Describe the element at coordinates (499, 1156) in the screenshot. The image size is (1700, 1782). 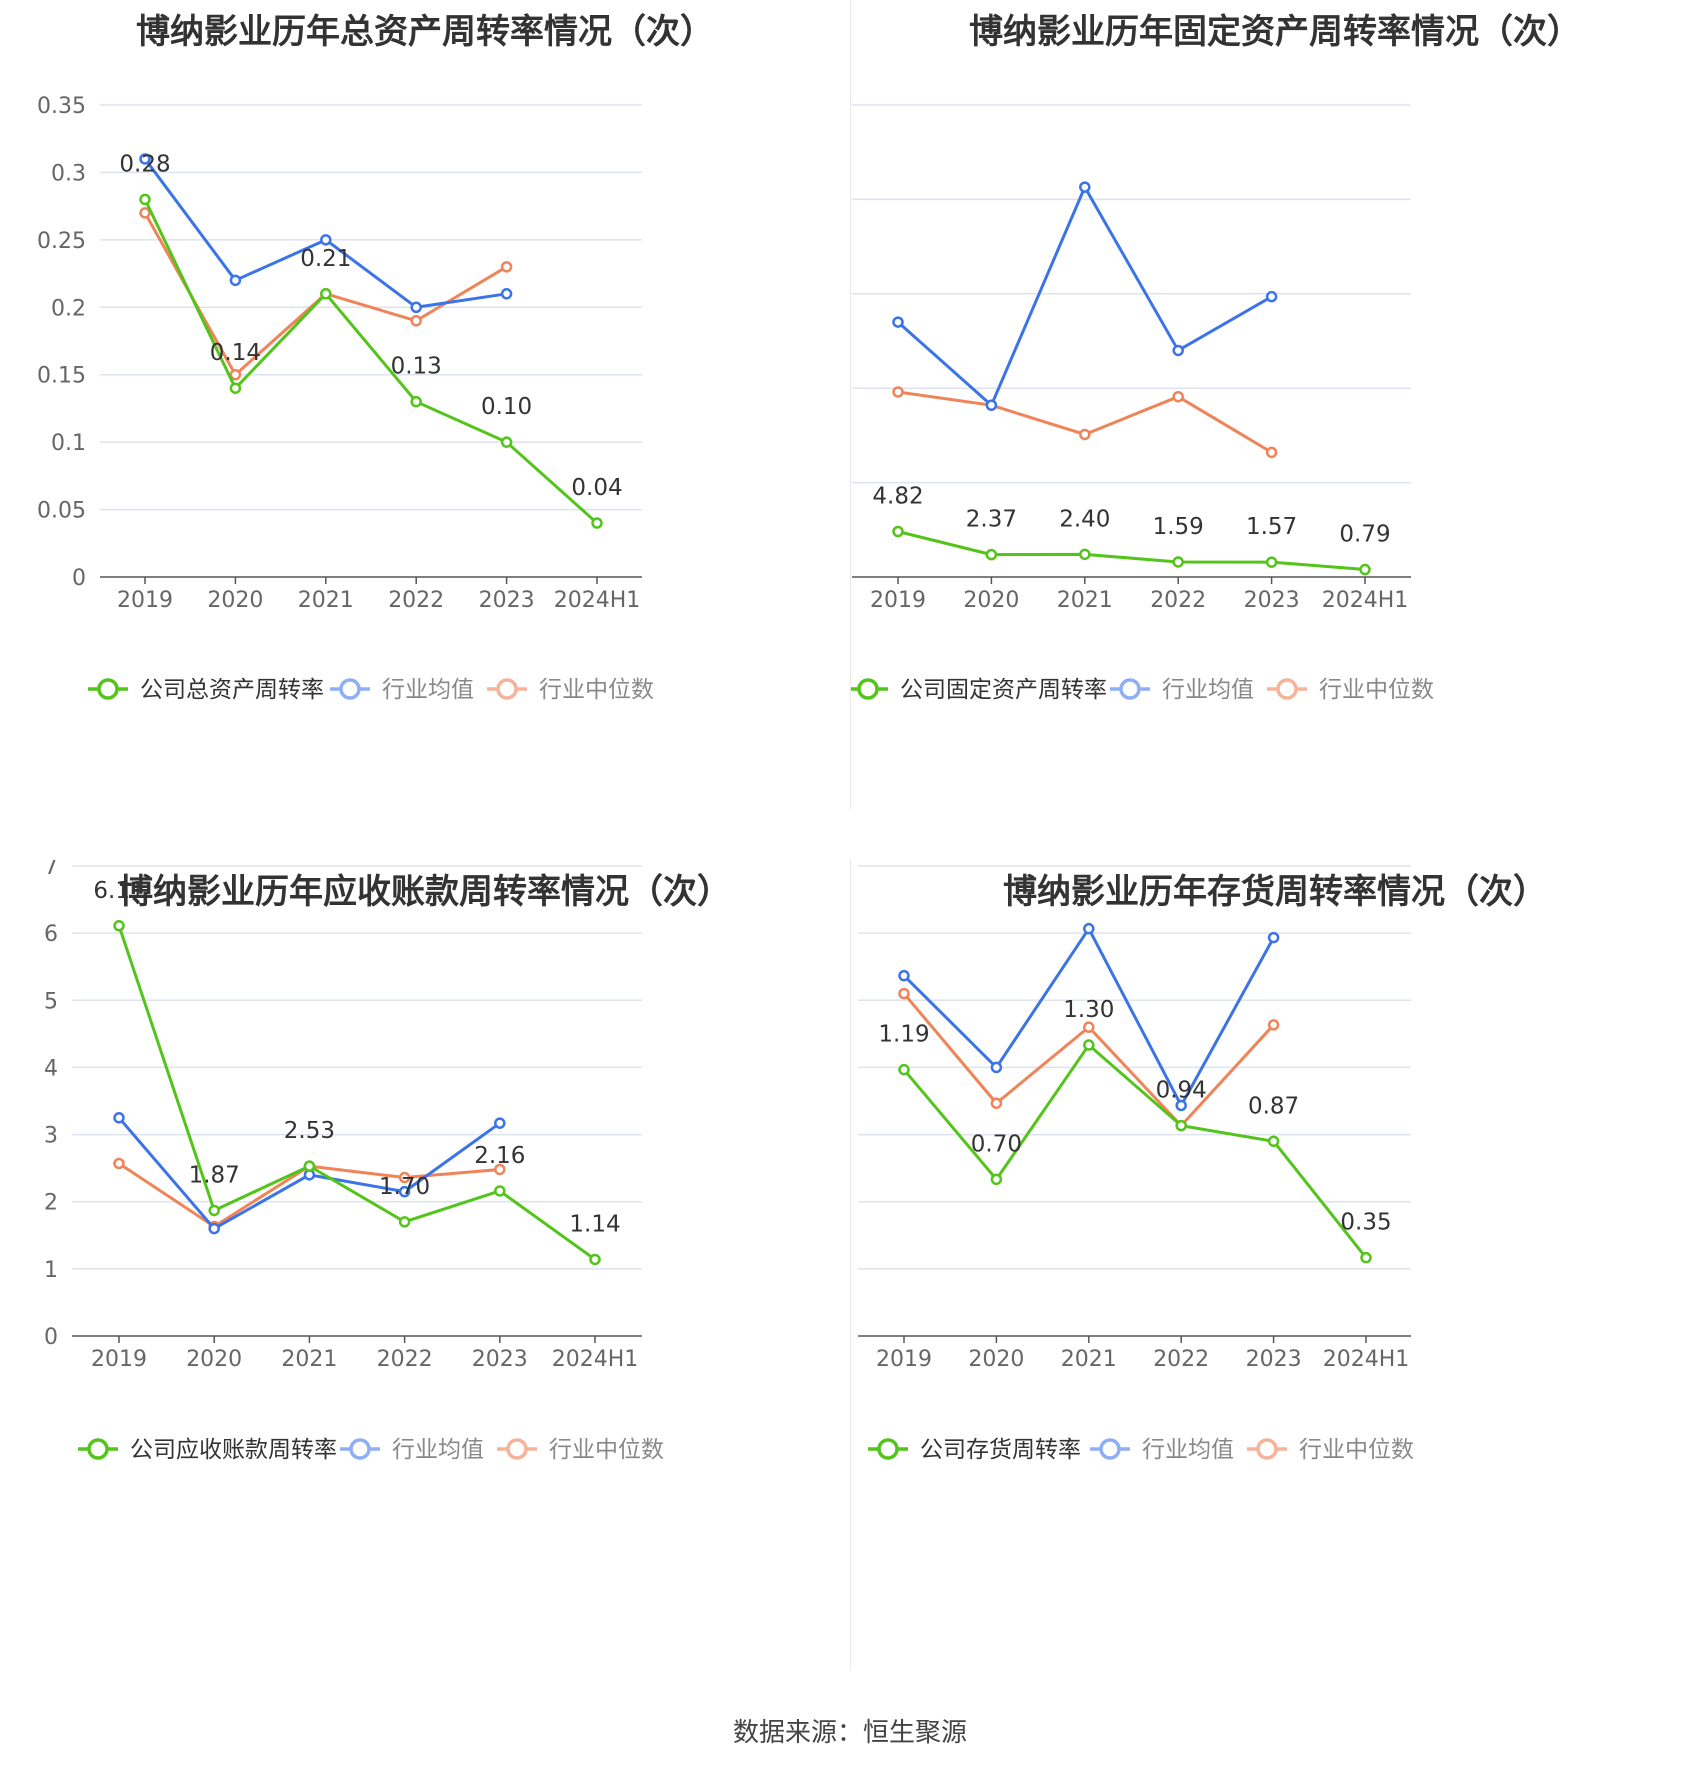
I see `data-label: 2.16` at that location.